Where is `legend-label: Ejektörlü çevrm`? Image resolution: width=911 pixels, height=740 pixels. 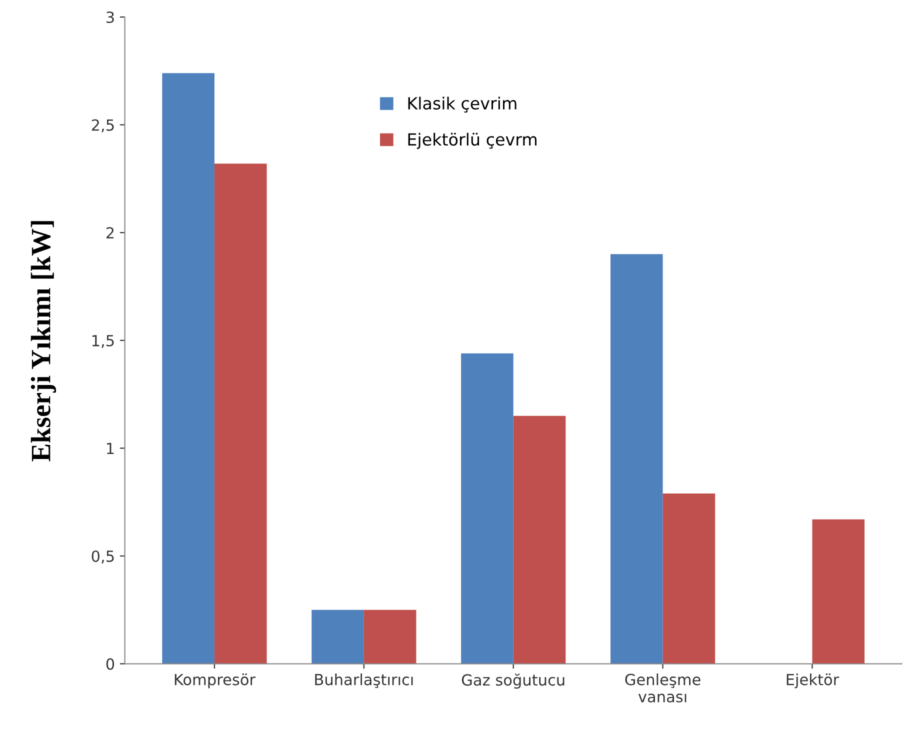
legend-label: Ejektörlü çevrm is located at coordinates (472, 140).